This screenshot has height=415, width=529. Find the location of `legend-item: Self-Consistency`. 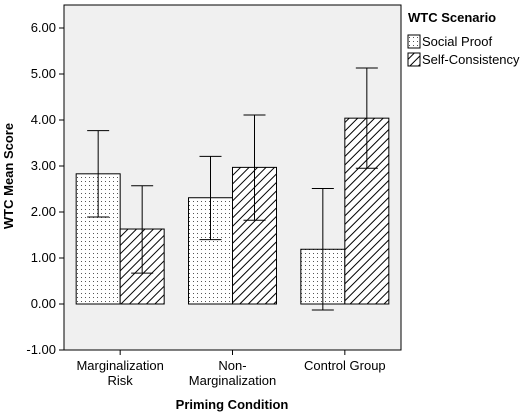

legend-item: Self-Consistency is located at coordinates (463, 59).